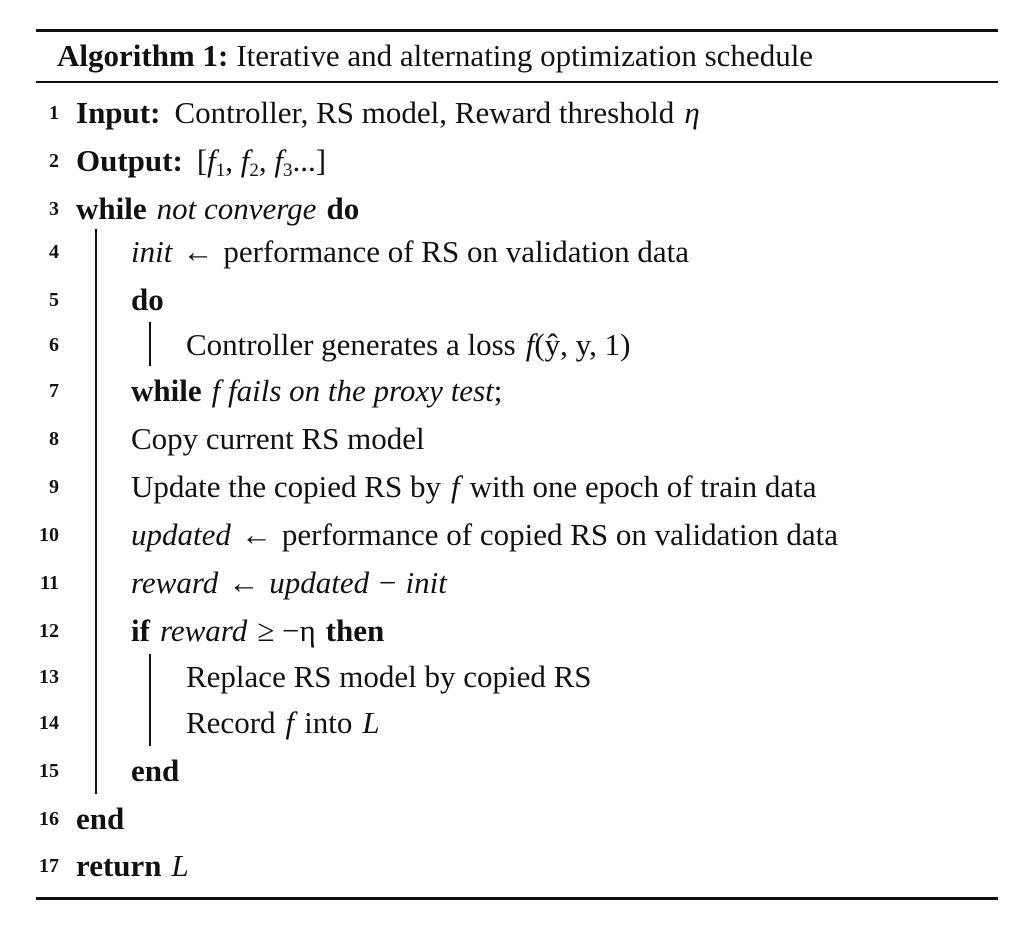 The image size is (1014, 930). Describe the element at coordinates (140, 630) in the screenshot. I see `if-keyword: if` at that location.